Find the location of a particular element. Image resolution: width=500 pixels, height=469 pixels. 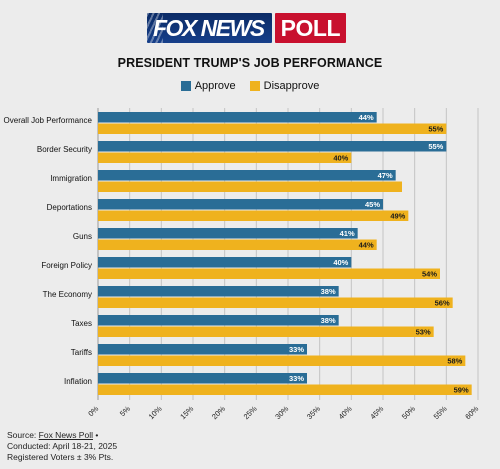

approve-data-label: 44% is located at coordinates (366, 117).